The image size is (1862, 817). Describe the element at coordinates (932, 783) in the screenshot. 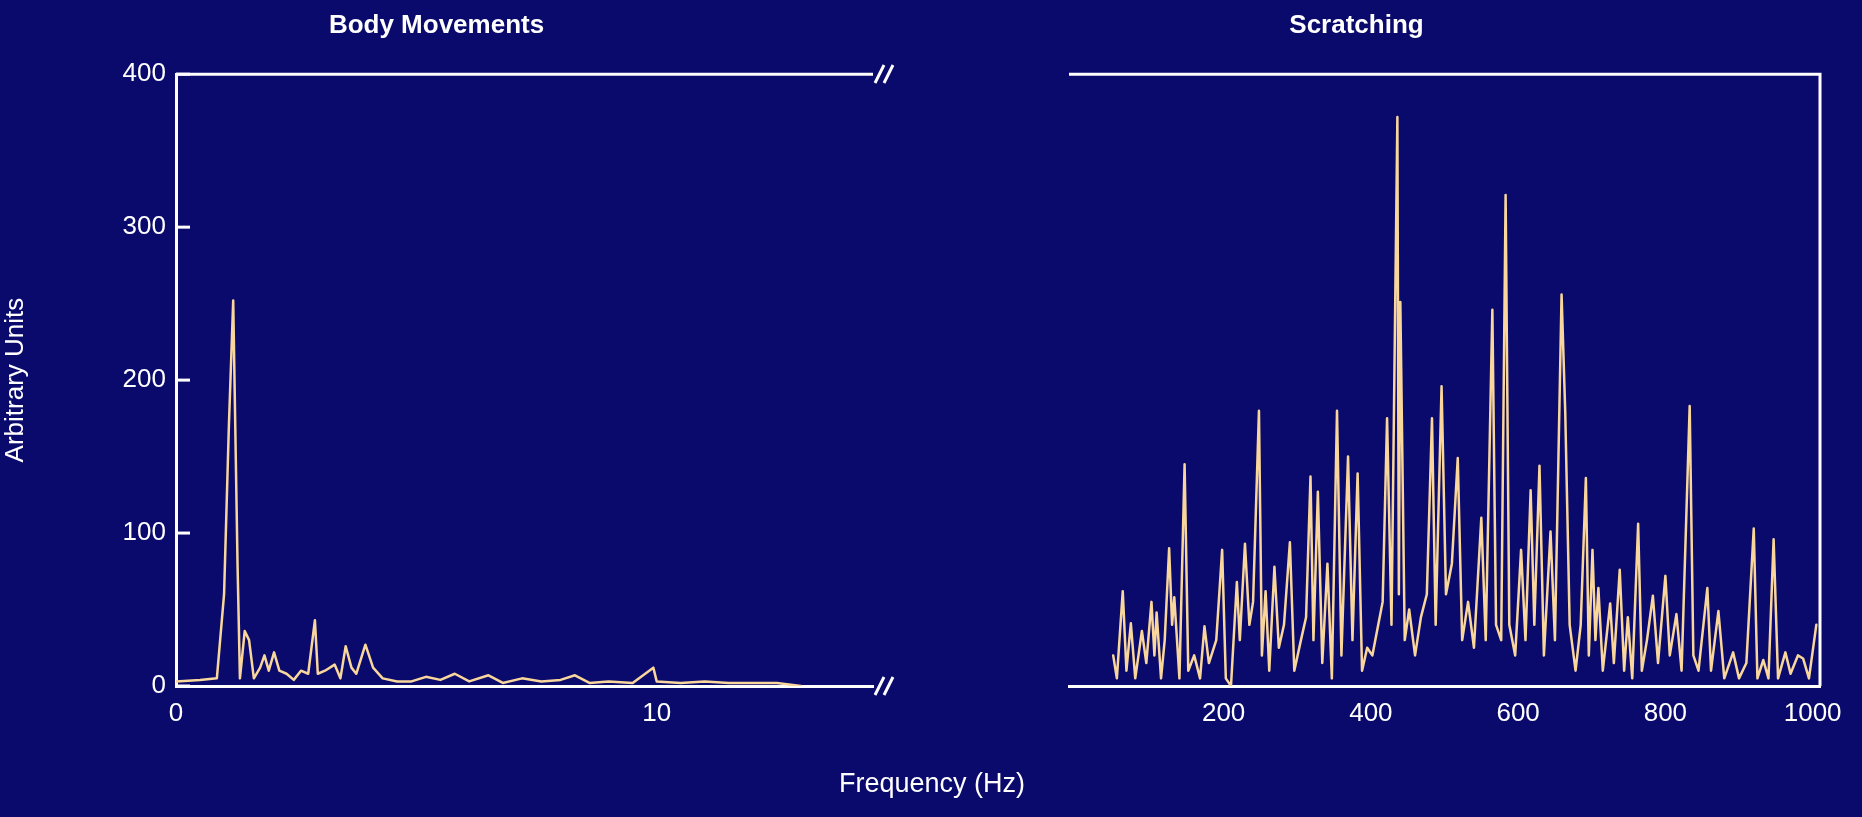

I see `x-axis-title: Frequency (Hz)` at that location.